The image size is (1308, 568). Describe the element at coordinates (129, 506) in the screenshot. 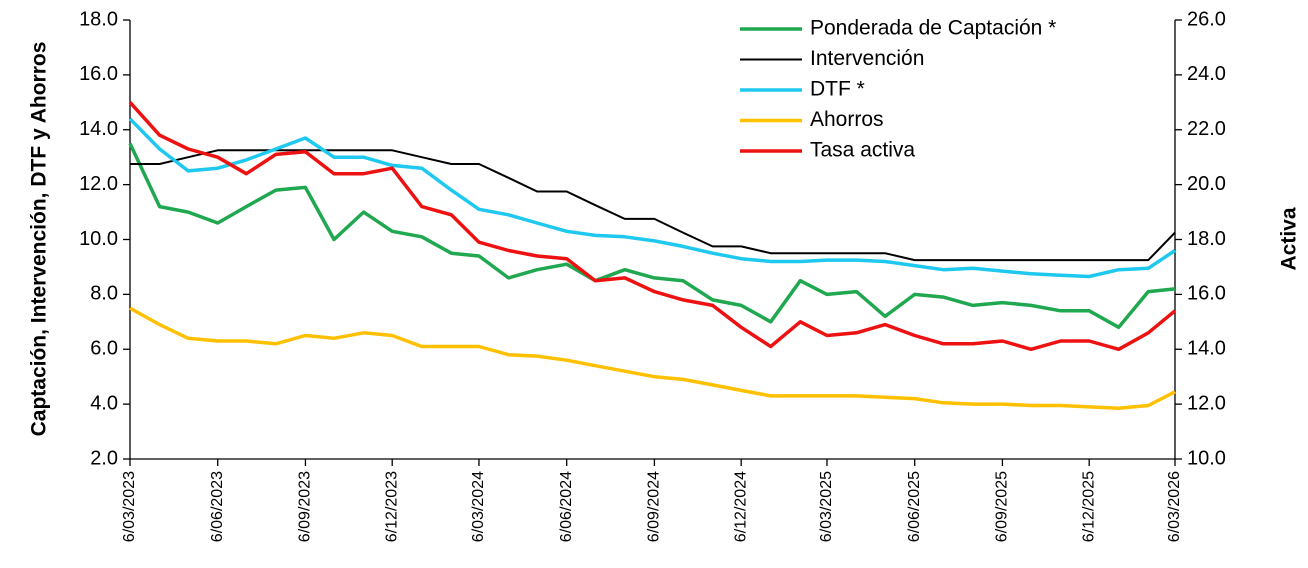

I see `x-tick-label: 6/03/2023` at that location.